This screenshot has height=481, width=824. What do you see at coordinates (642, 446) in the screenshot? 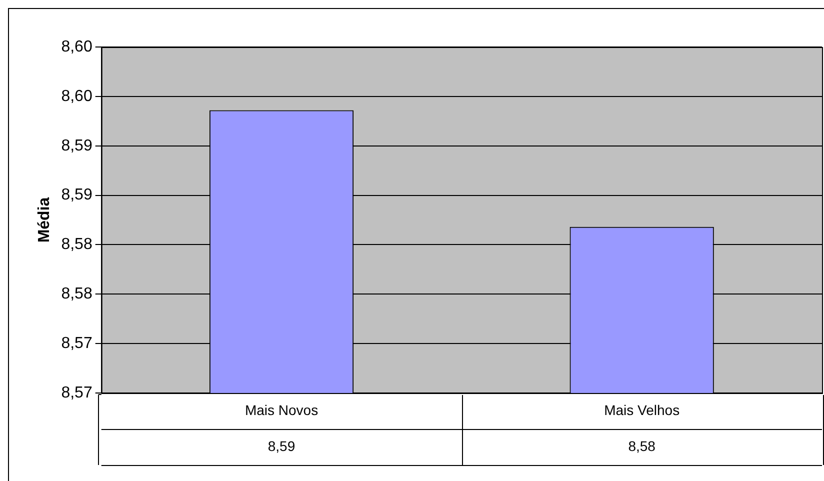
I see `data-label: 8,58` at bounding box center [642, 446].